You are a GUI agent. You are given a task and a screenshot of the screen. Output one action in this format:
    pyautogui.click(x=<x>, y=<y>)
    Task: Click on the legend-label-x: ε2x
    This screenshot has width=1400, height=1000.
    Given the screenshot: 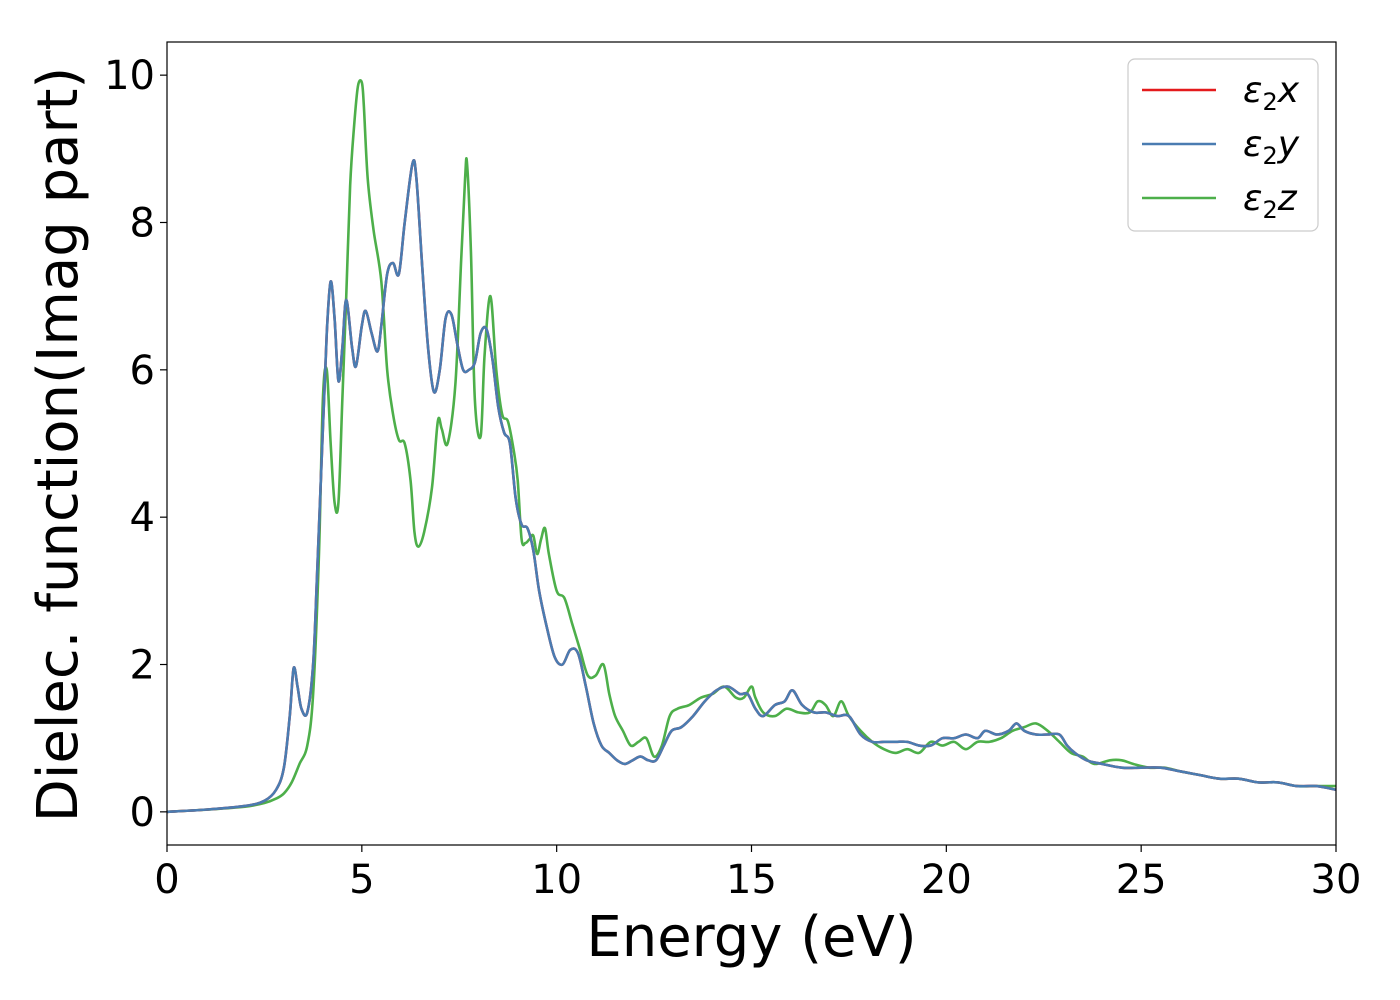 What is the action you would take?
    pyautogui.click(x=1271, y=93)
    